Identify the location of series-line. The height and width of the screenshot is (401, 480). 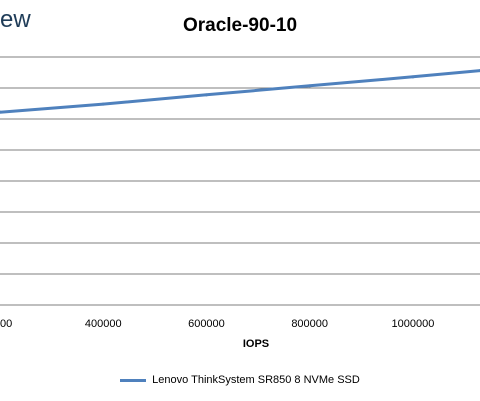
(240, 91).